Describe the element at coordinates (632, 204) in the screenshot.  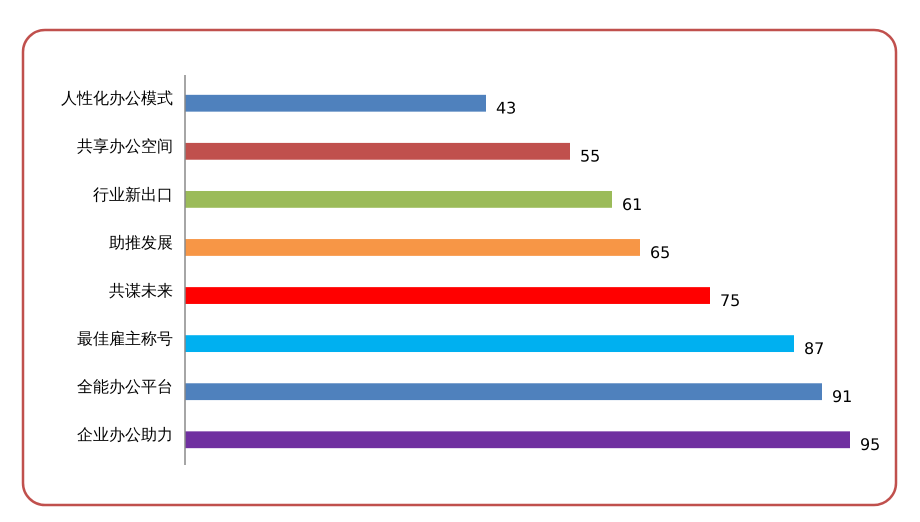
I see `data-label: 61` at that location.